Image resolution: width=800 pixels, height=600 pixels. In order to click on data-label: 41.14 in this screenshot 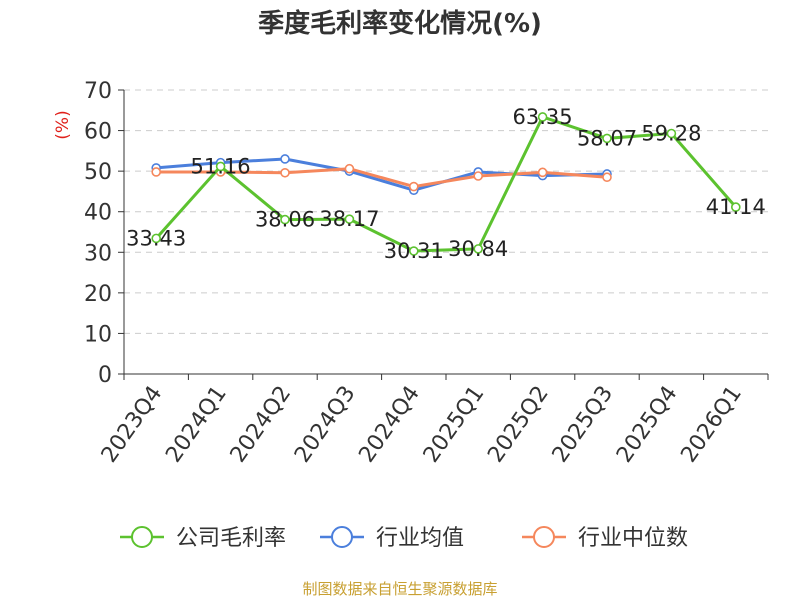, I will do `click(736, 207)`.